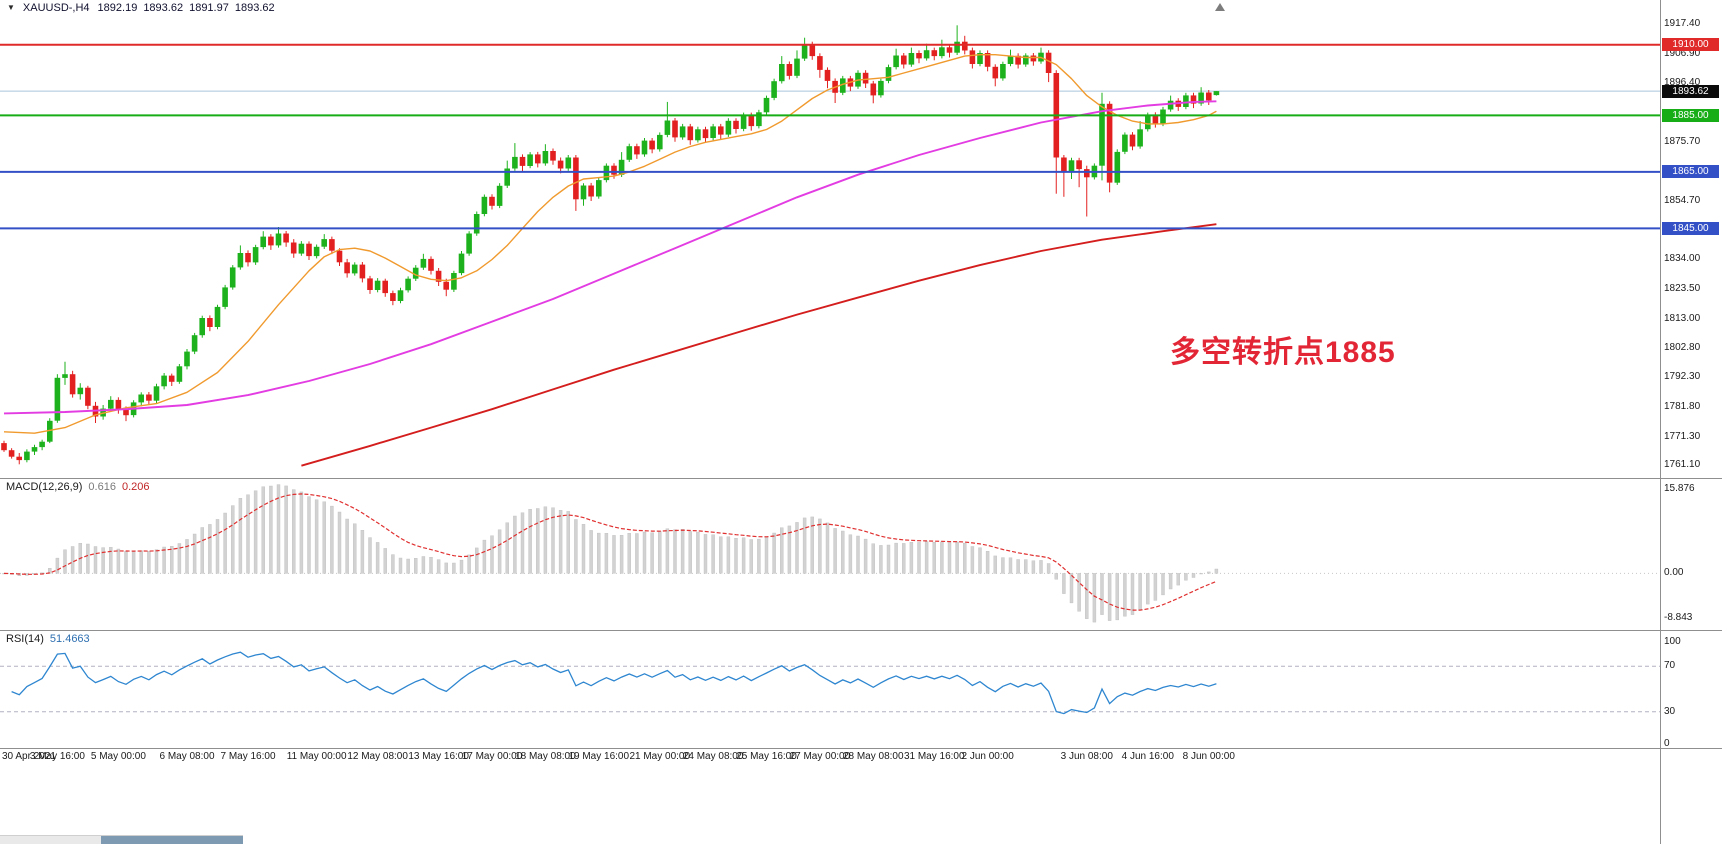  Describe the element at coordinates (1682, 436) in the screenshot. I see `price-tick-label: 1771.30` at that location.